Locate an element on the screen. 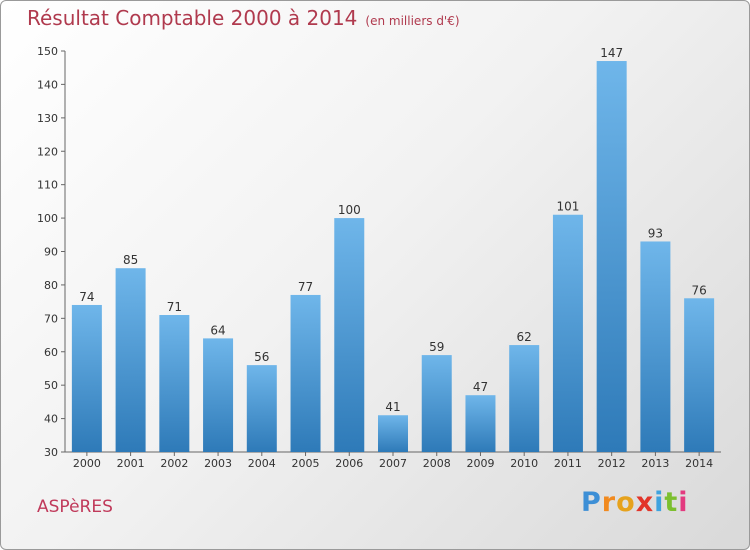 The height and width of the screenshot is (550, 750). value-label-2012: 147 is located at coordinates (611, 53).